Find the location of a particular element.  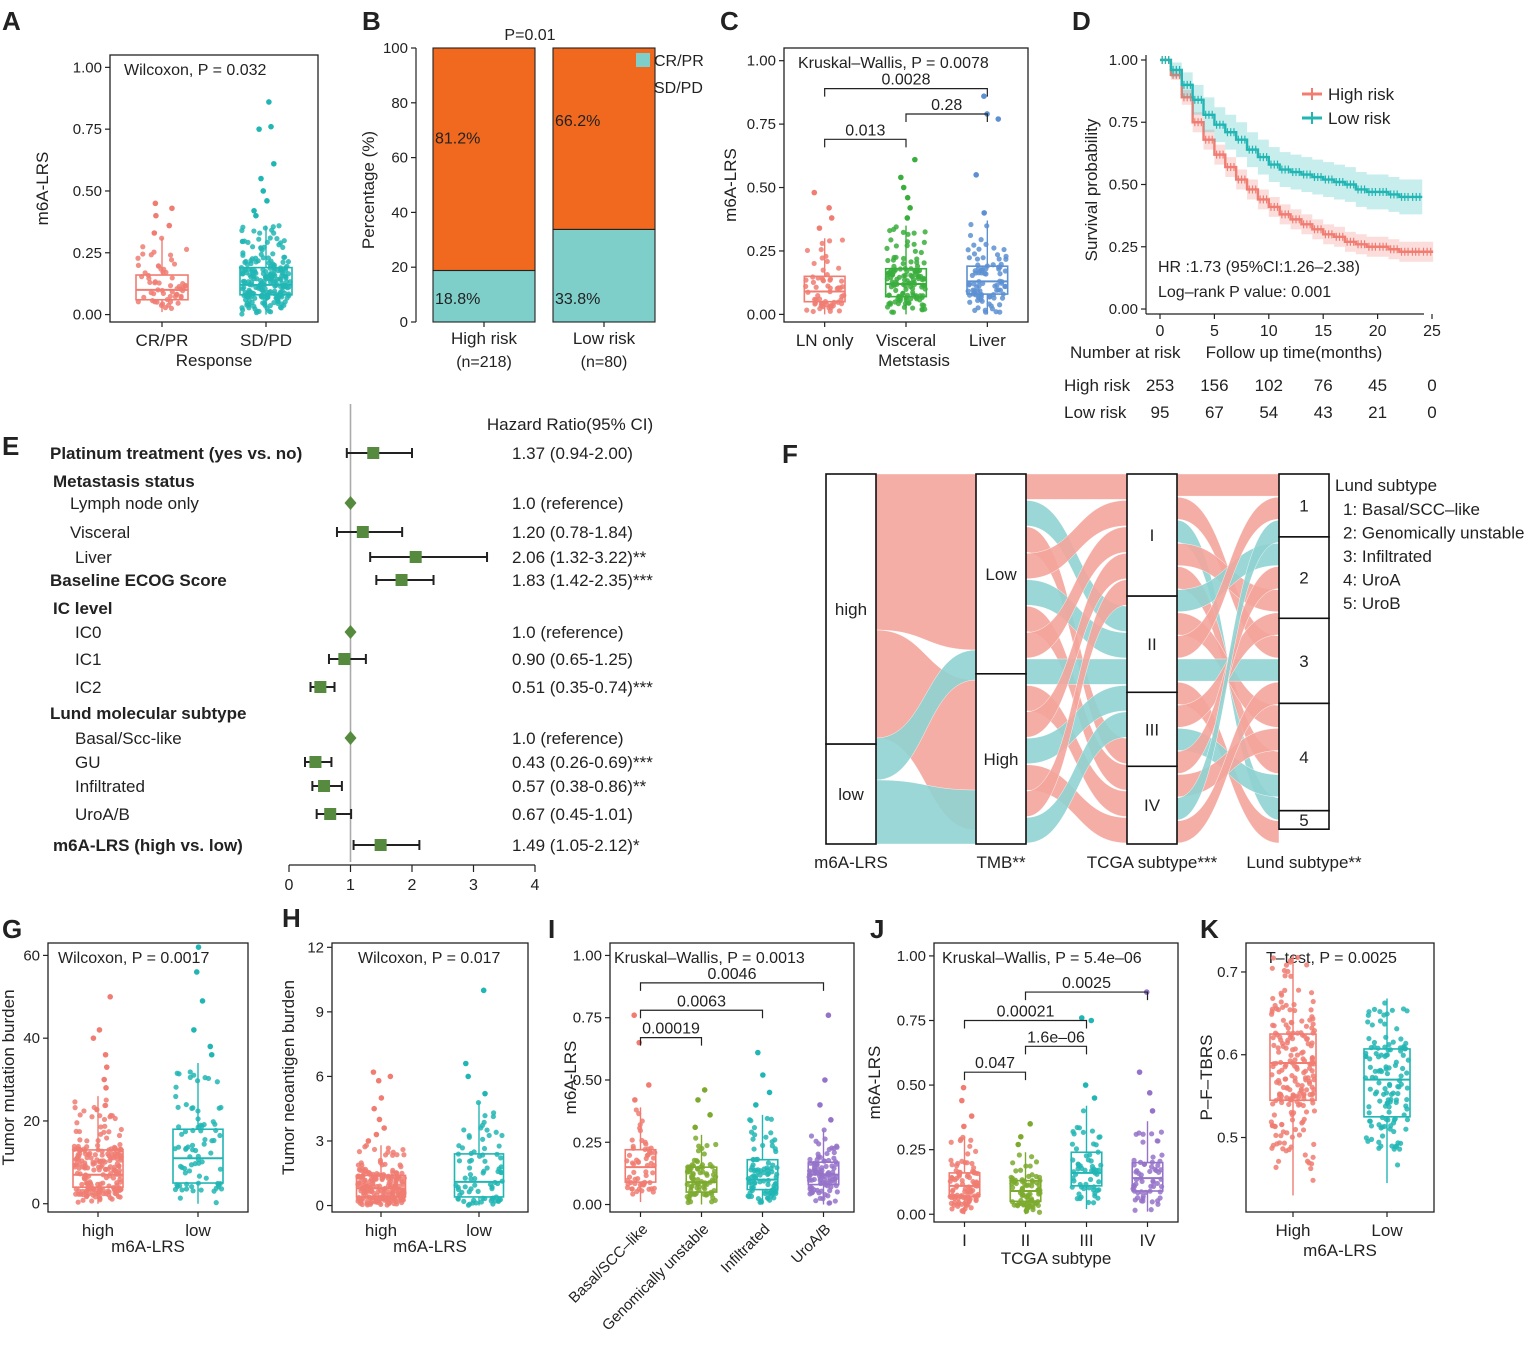

panel-label-a: A is located at coordinates (11, 21).